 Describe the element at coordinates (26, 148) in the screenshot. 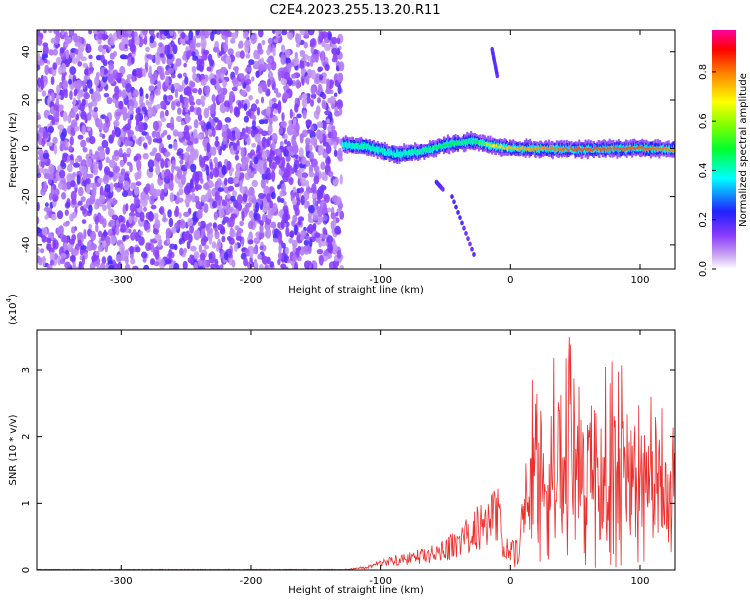

I see `spectrogram-y-tick-label: 0` at that location.